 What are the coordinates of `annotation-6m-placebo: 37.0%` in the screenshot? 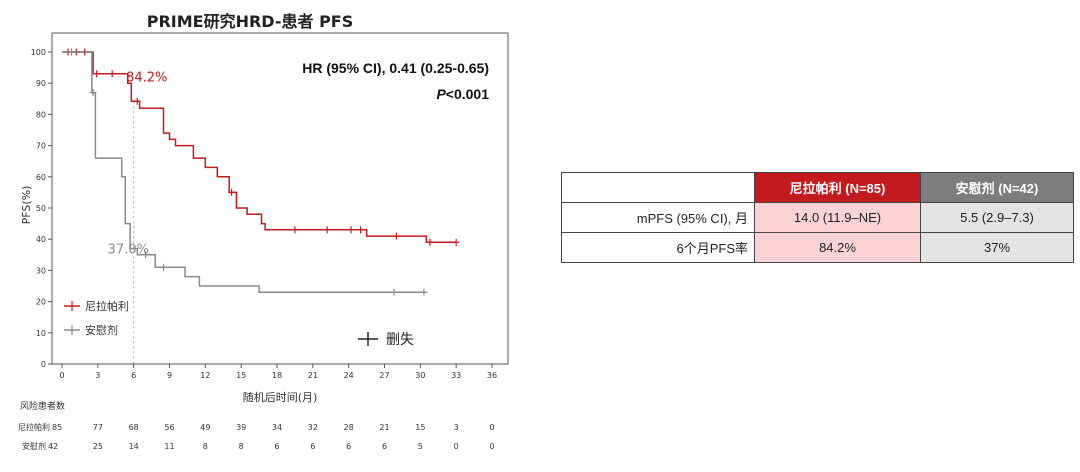 It's located at (128, 250).